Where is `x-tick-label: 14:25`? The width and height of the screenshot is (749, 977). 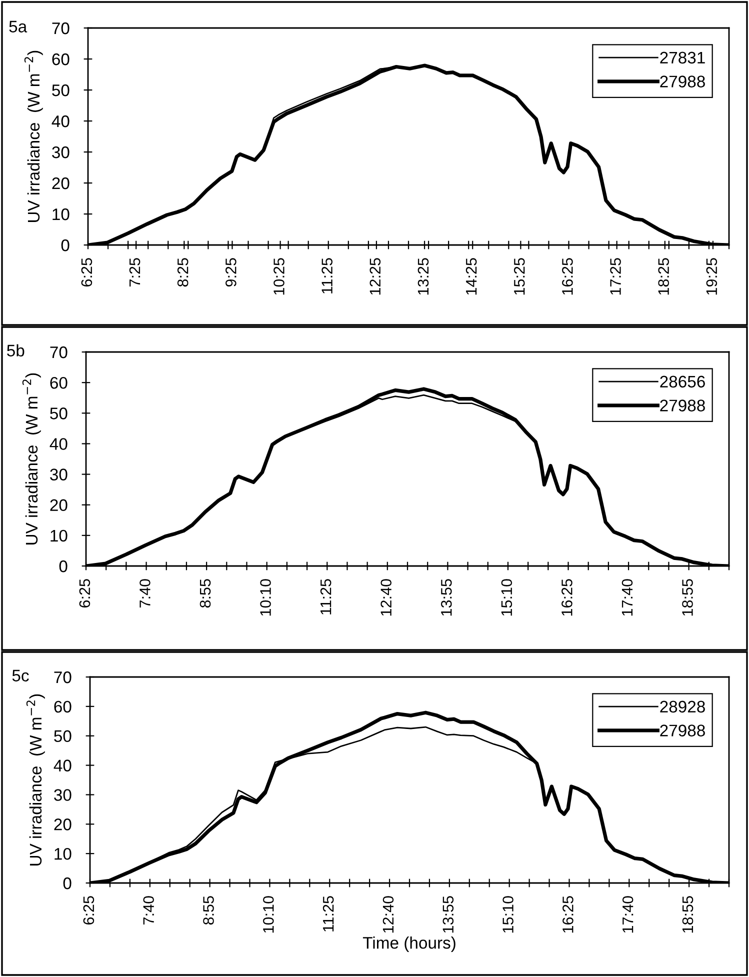 x-tick-label: 14:25 is located at coordinates (471, 276).